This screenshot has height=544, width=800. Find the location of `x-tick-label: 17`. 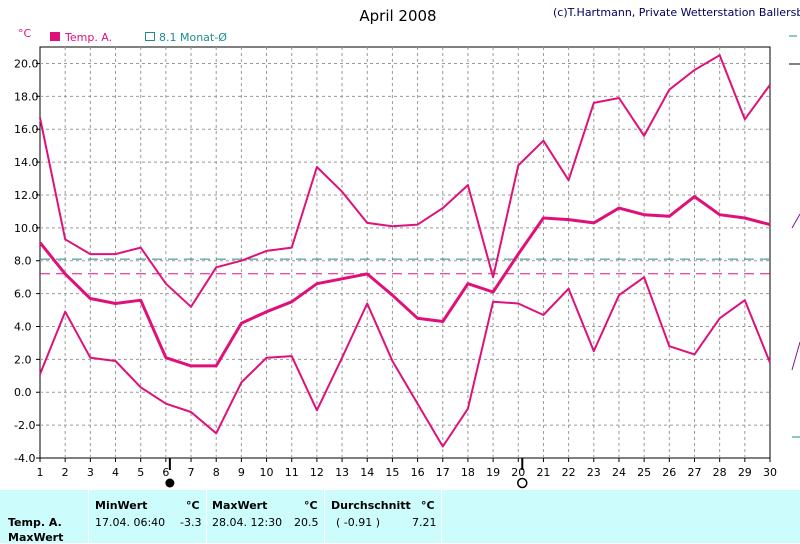

x-tick-label: 17 is located at coordinates (443, 472).